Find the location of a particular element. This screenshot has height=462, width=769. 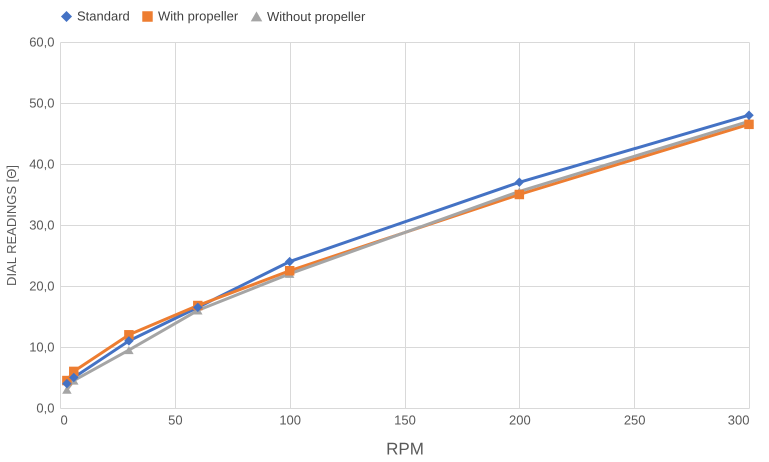

y-axis-title: DIAL READINGS [Θ] is located at coordinates (12, 225).